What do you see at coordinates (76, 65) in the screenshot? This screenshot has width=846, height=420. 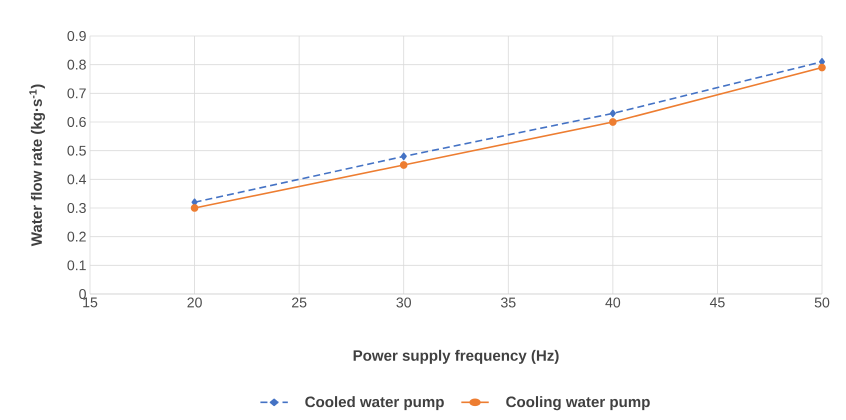 I see `y-tick-label: 0.8` at bounding box center [76, 65].